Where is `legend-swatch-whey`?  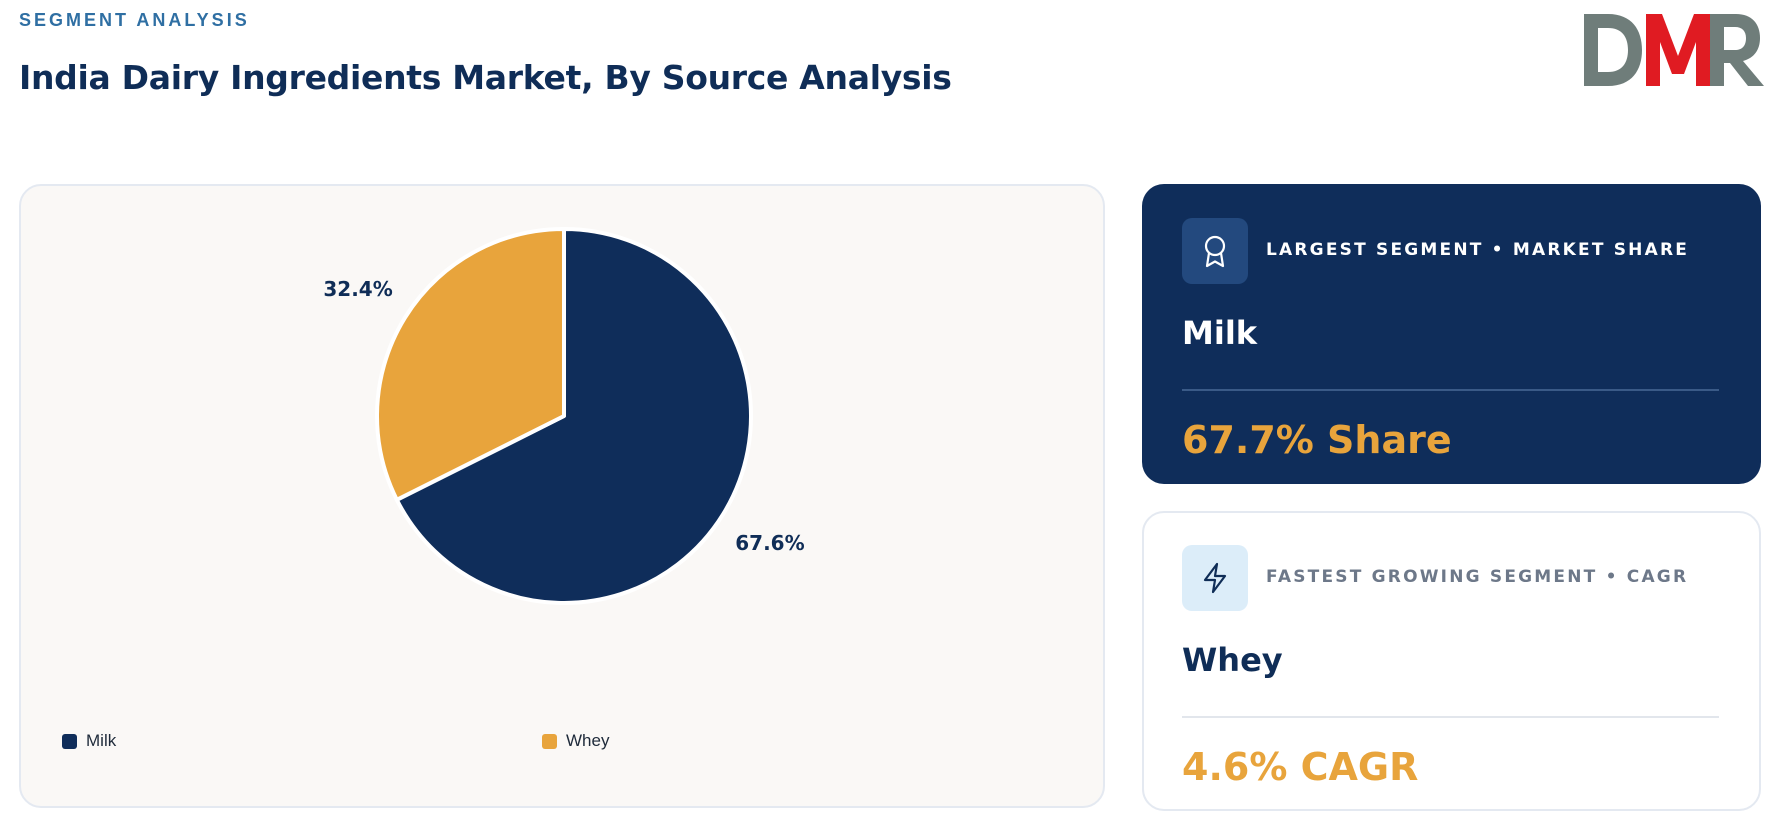 legend-swatch-whey is located at coordinates (549, 741).